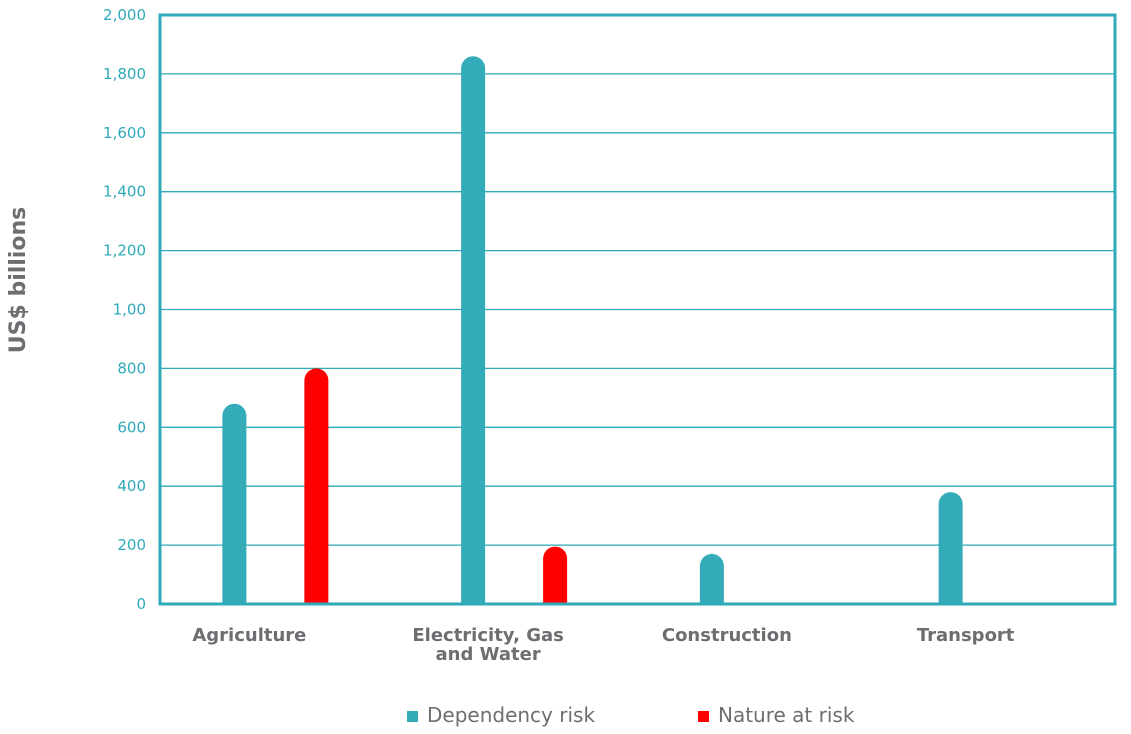 Image resolution: width=1131 pixels, height=734 pixels. Describe the element at coordinates (124, 192) in the screenshot. I see `y-tick-label: 1,400` at that location.